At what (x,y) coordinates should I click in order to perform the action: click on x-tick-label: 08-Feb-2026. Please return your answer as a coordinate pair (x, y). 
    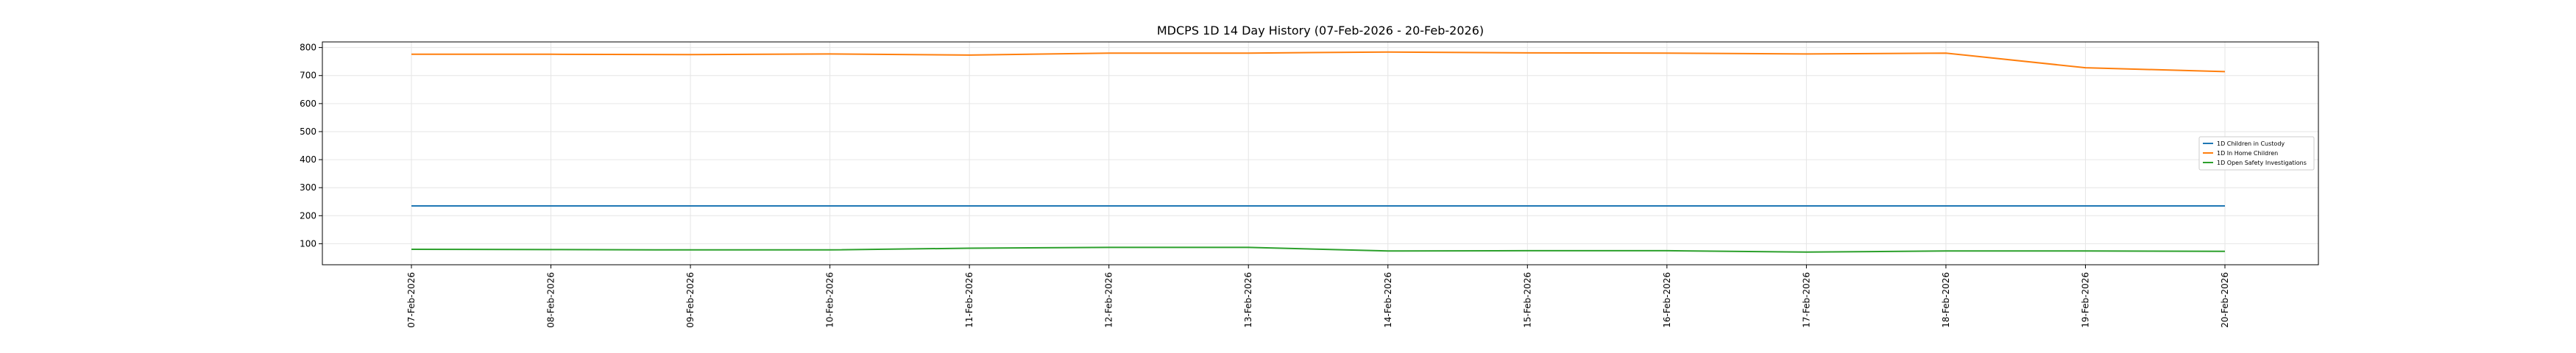
    Looking at the image, I should click on (551, 300).